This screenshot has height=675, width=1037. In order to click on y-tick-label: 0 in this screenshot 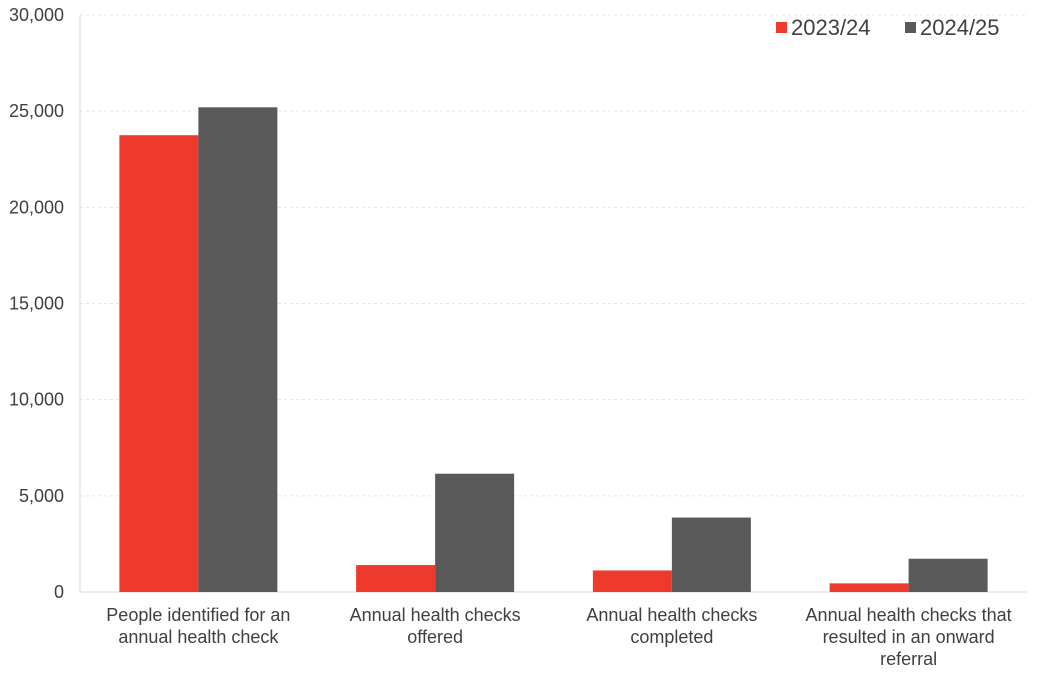, I will do `click(59, 592)`.